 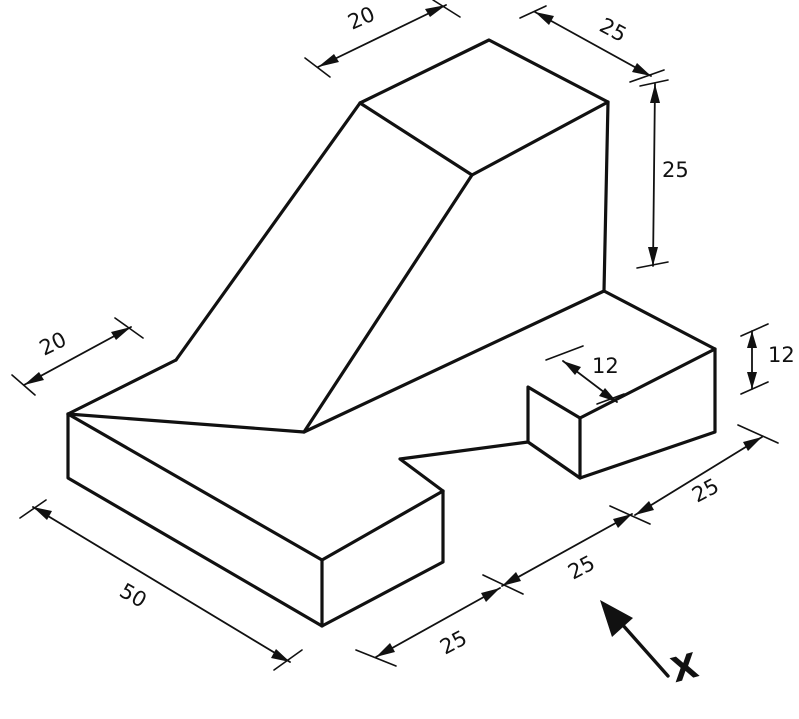 What do you see at coordinates (268, 231) in the screenshot?
I see `slope-left-edge` at bounding box center [268, 231].